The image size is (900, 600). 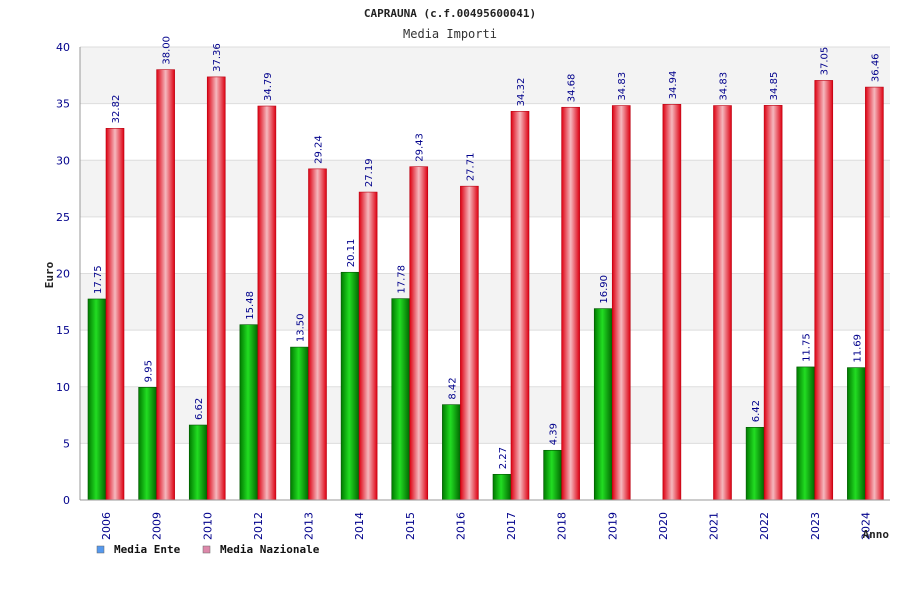 I want to click on chart-subtitle: Media Importi, so click(x=450, y=34).